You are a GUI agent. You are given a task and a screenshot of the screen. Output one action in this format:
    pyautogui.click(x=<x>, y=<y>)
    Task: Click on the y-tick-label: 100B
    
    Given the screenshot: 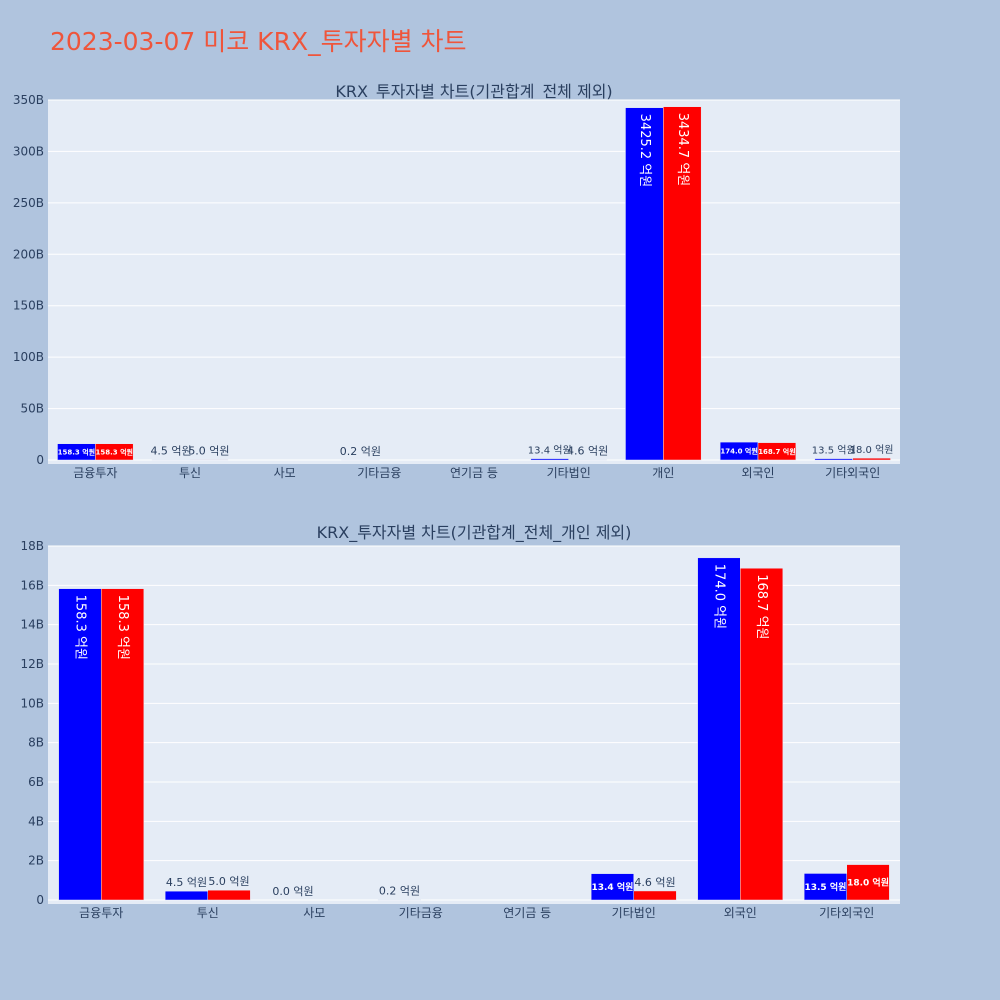 What is the action you would take?
    pyautogui.click(x=28, y=357)
    